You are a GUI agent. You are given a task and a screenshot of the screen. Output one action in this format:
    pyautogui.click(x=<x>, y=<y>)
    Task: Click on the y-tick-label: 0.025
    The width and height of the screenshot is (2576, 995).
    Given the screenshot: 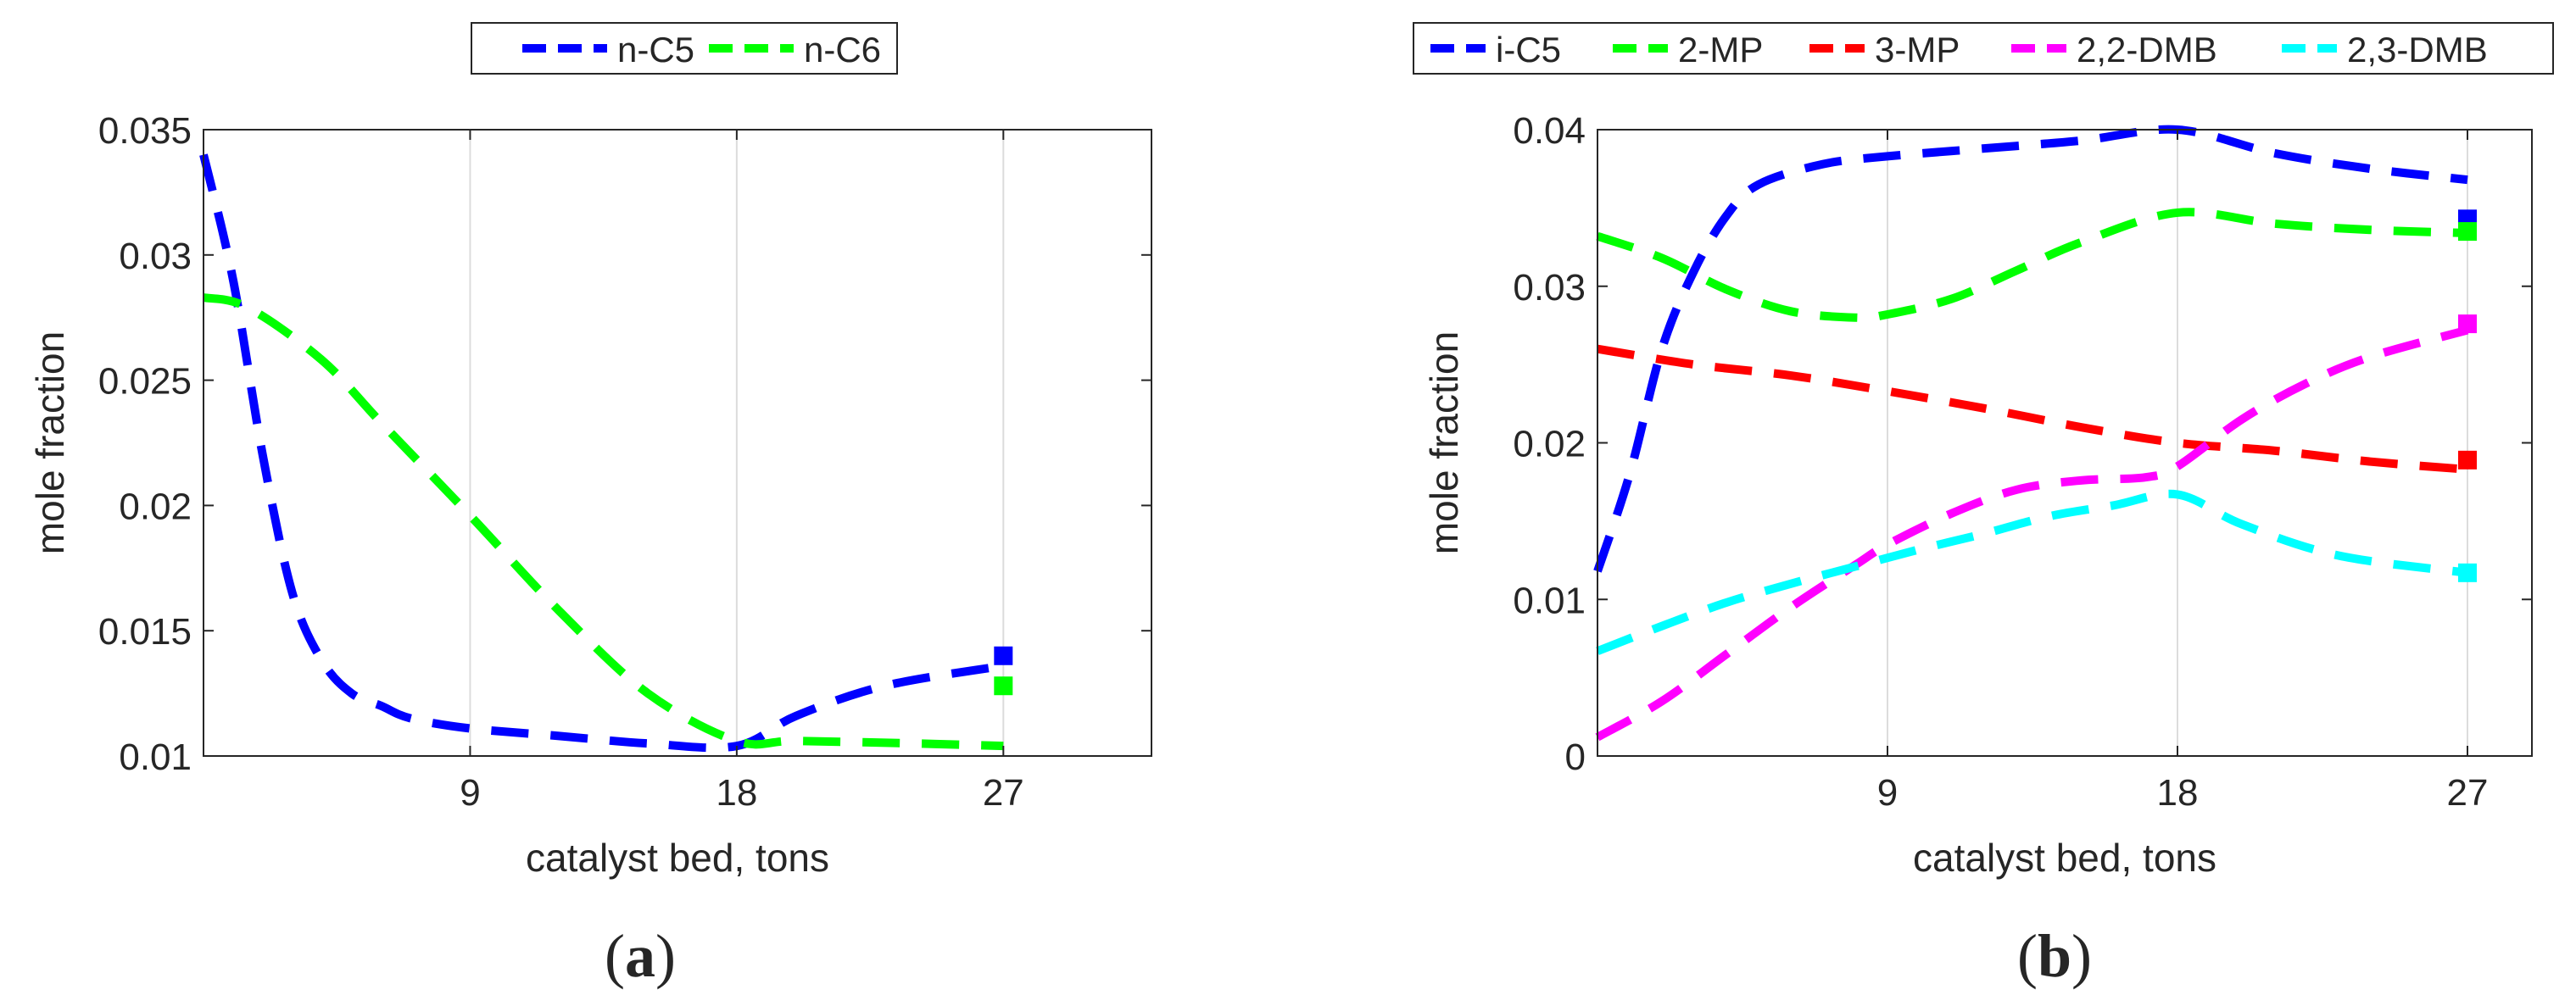 What is the action you would take?
    pyautogui.click(x=145, y=382)
    